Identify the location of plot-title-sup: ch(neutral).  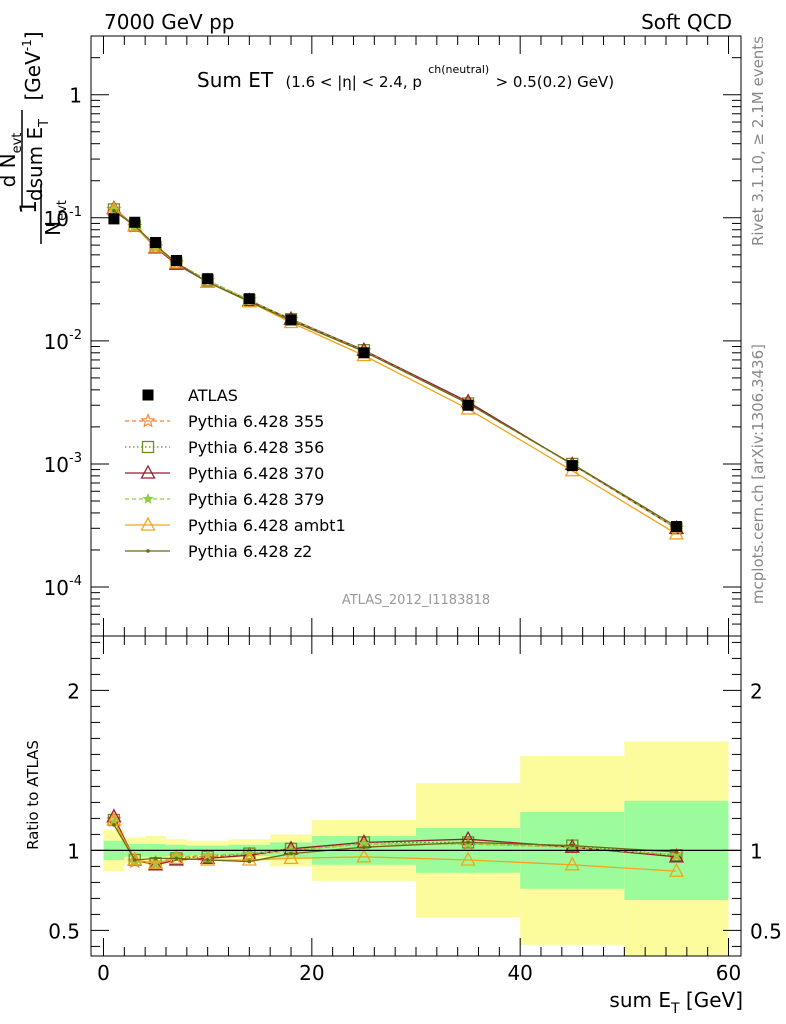
(458, 69).